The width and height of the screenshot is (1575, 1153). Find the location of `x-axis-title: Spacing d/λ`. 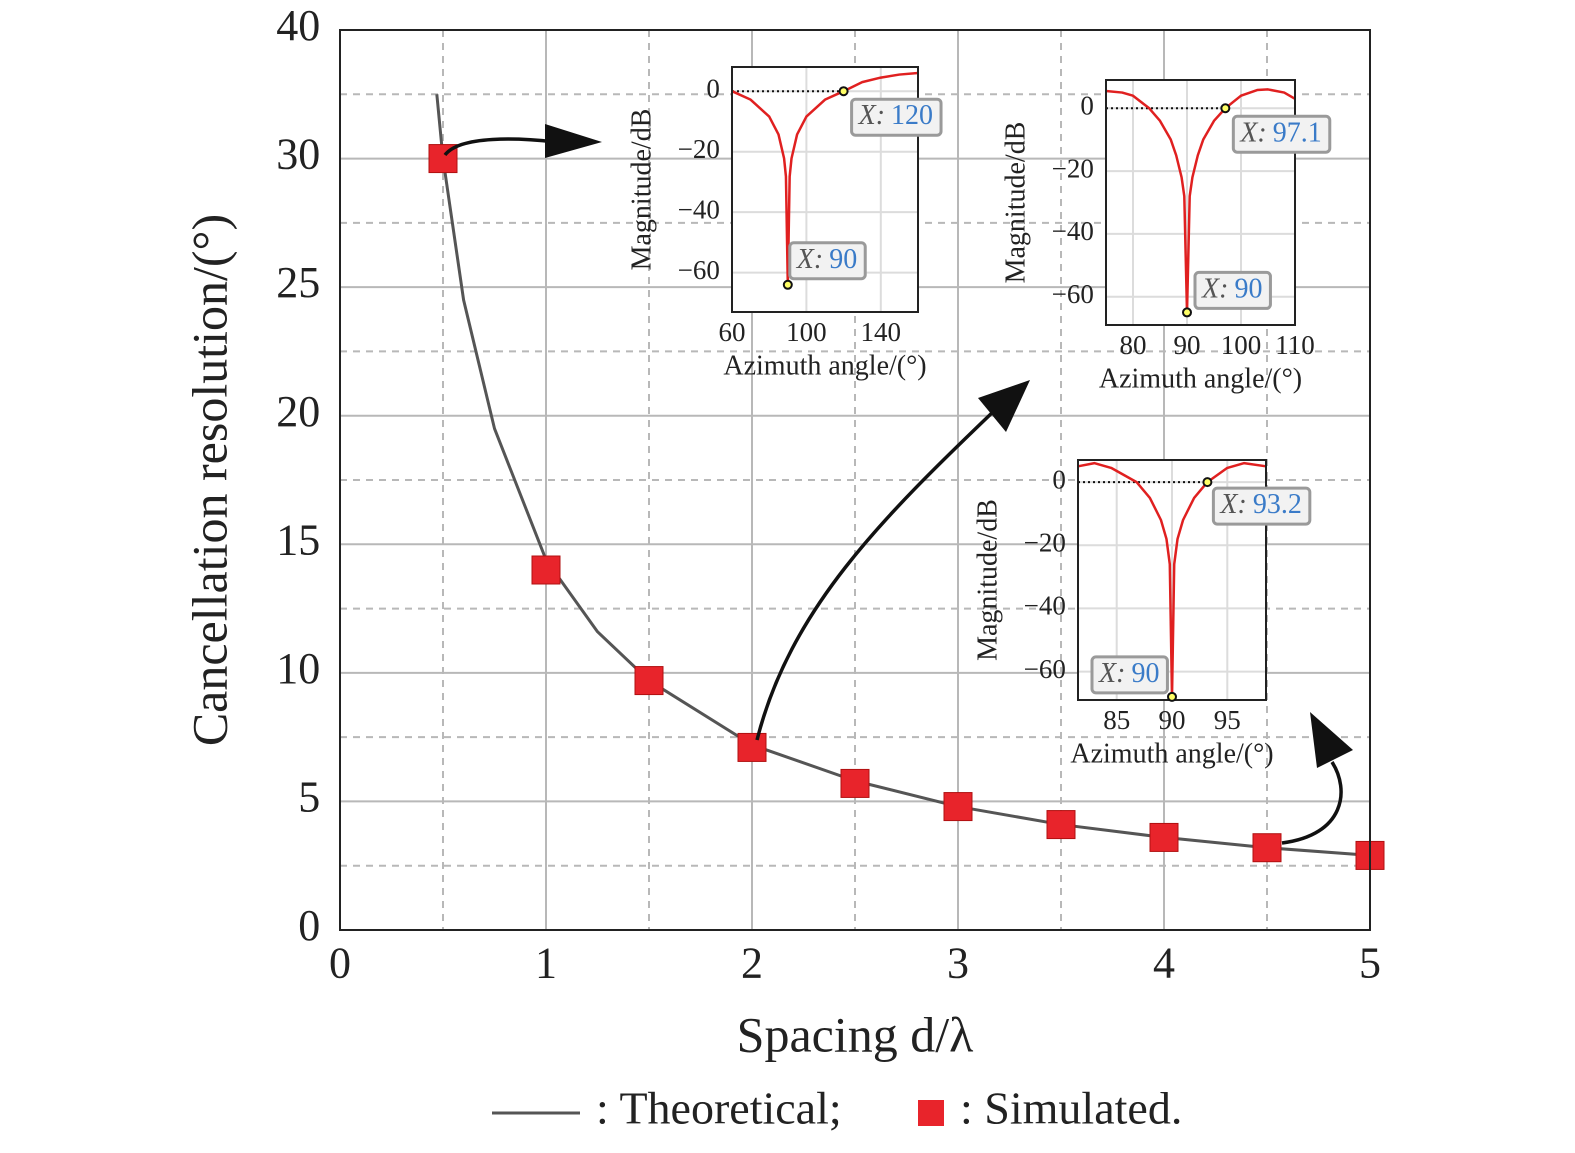

x-axis-title: Spacing d/λ is located at coordinates (855, 1034).